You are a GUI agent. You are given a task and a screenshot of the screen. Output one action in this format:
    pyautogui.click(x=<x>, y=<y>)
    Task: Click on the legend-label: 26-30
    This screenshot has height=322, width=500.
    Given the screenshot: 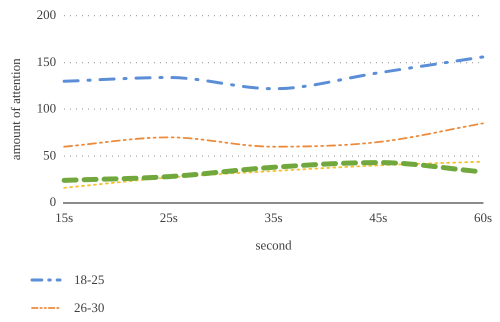 What is the action you would take?
    pyautogui.click(x=89, y=308)
    